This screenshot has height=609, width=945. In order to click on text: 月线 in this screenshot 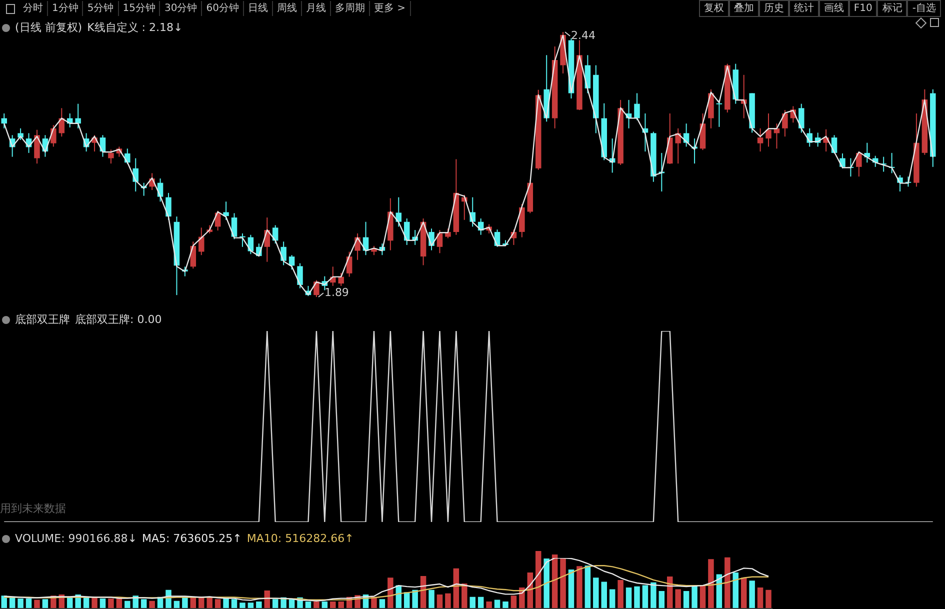, I will do `click(316, 8)`.